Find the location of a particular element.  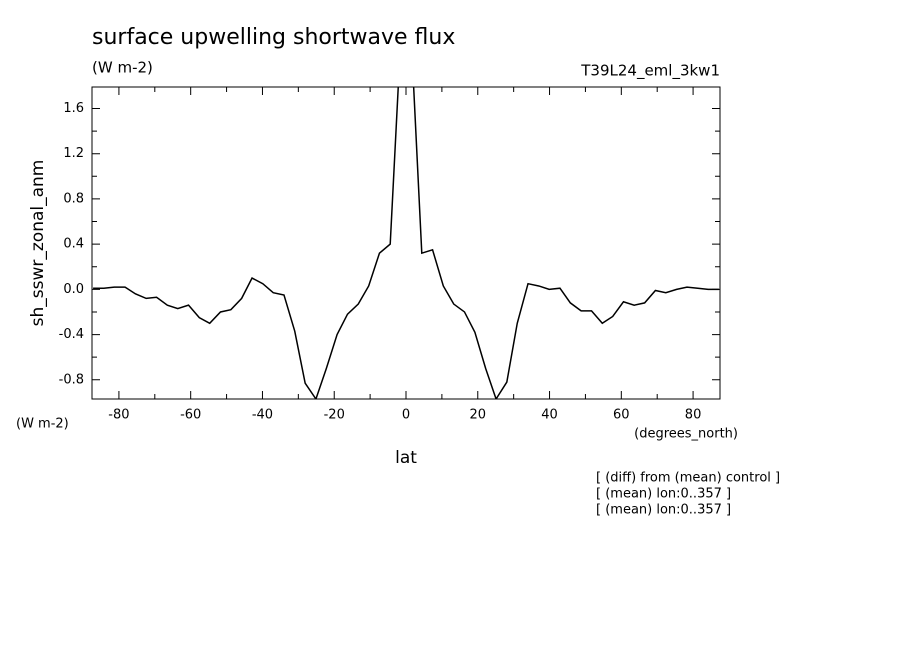

x-tick-label: 20 is located at coordinates (477, 415).